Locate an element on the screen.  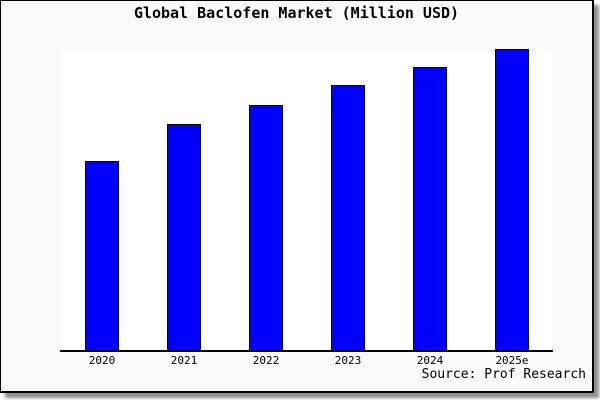
chart-title: Global Baclofen Market (Million USD) is located at coordinates (296, 13).